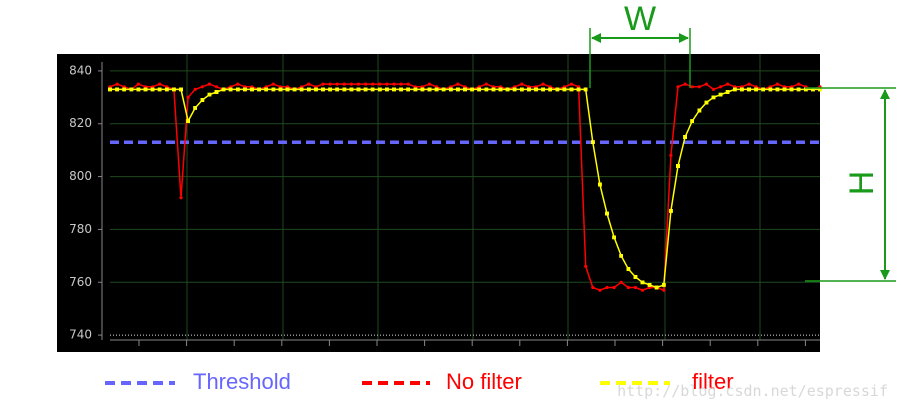 This screenshot has width=902, height=415. Describe the element at coordinates (80, 282) in the screenshot. I see `y-tick-label: 760` at that location.